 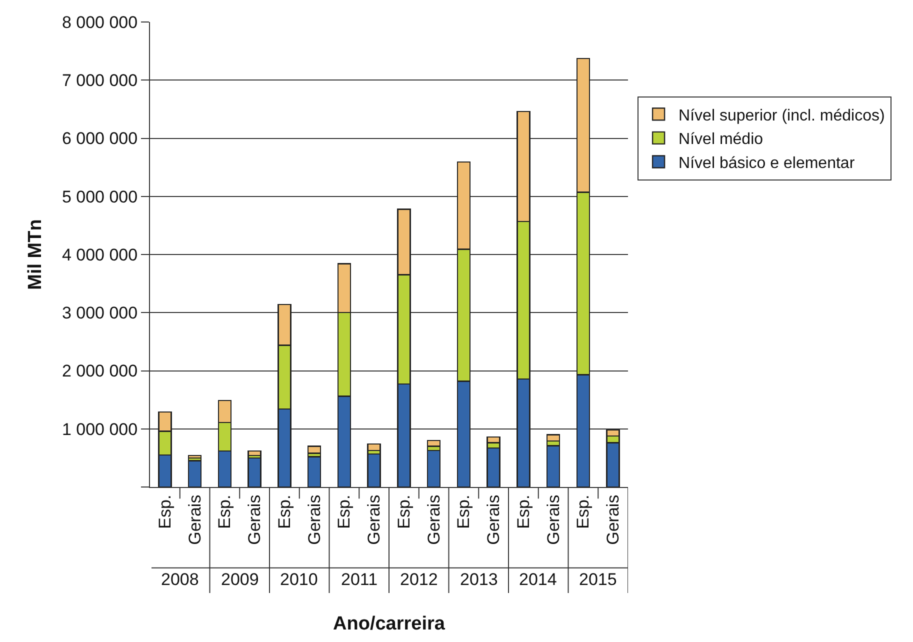 I want to click on y-axis-title: Mil MTn, so click(x=35, y=254).